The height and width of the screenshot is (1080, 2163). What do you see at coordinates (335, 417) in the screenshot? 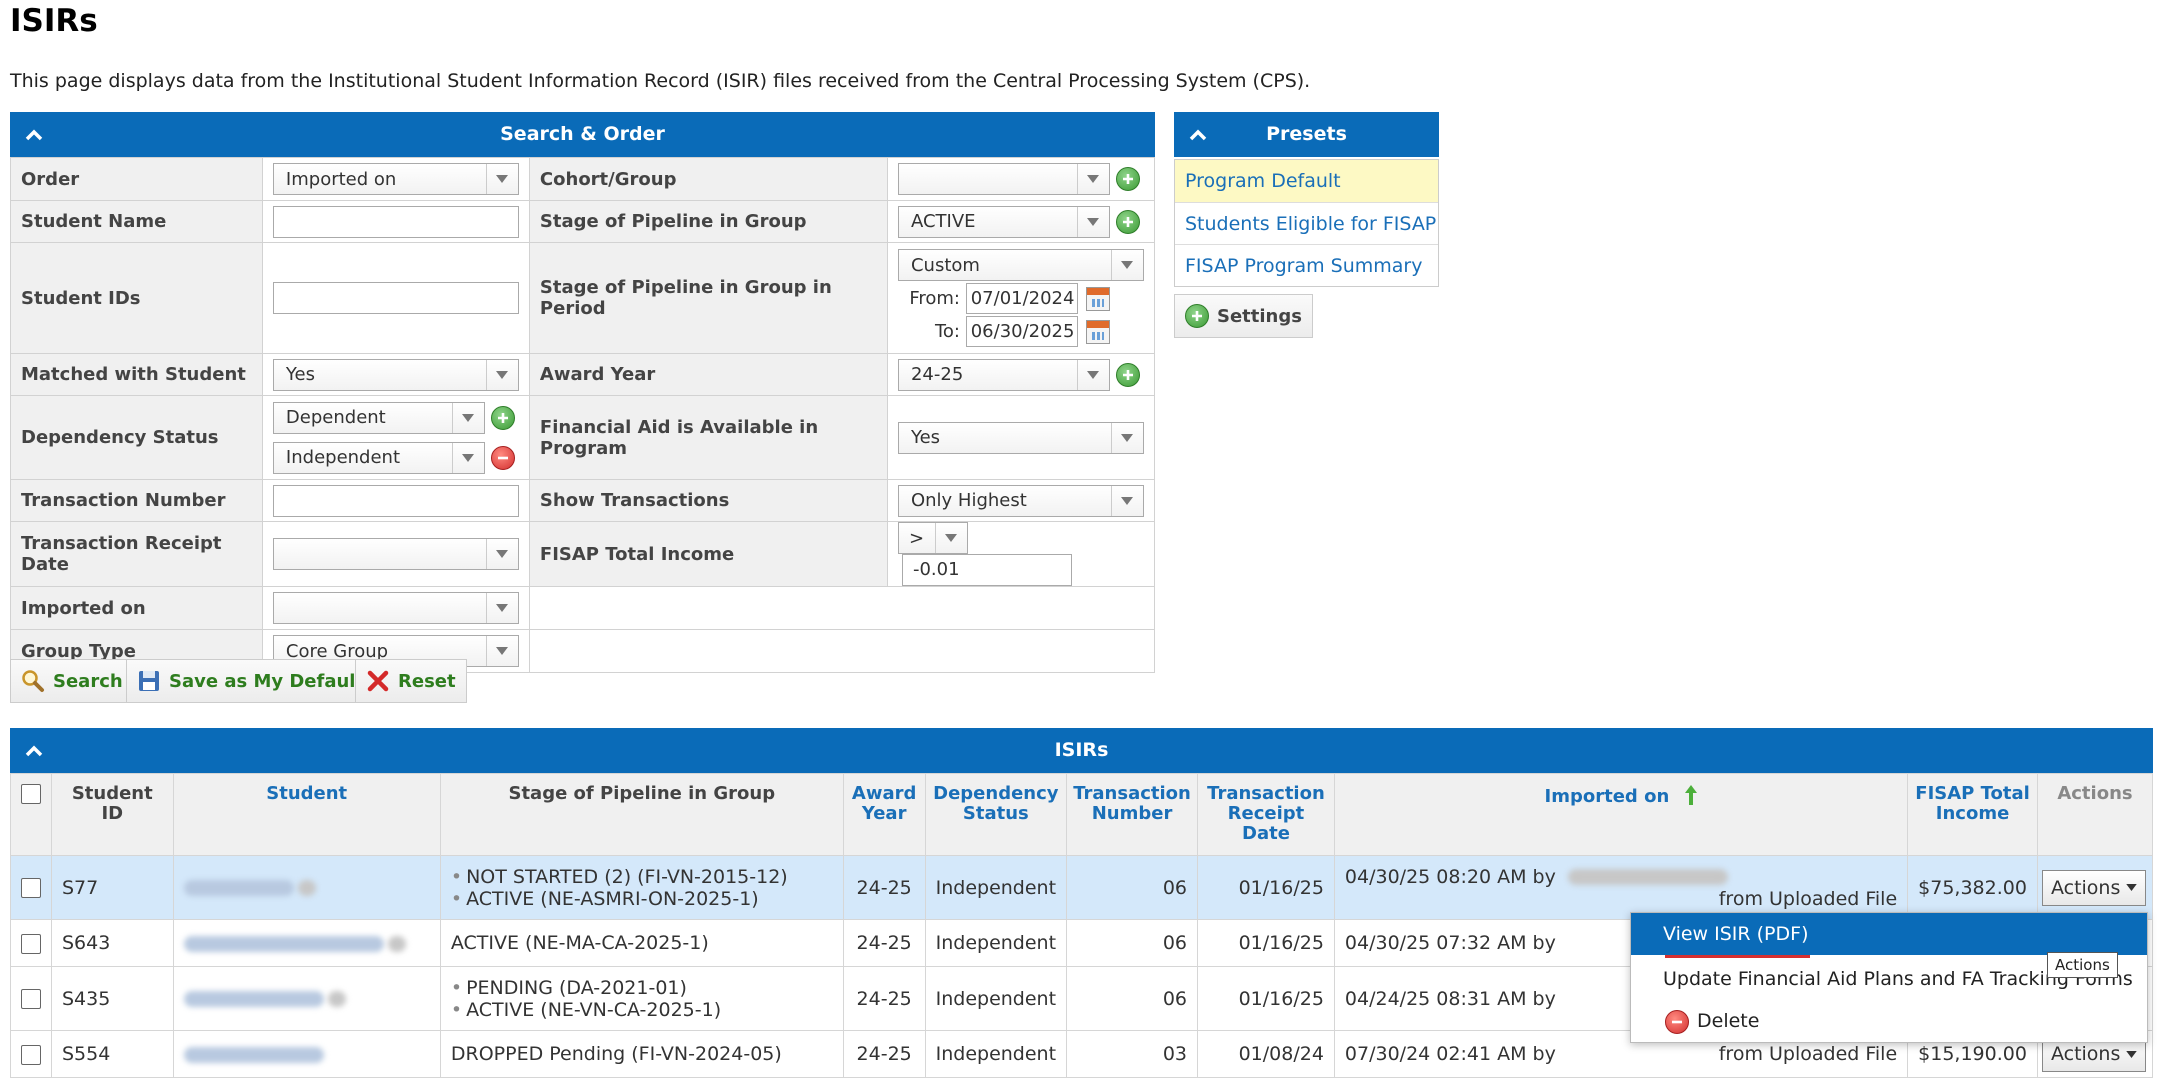
I see `dependency-value-1: Dependent` at bounding box center [335, 417].